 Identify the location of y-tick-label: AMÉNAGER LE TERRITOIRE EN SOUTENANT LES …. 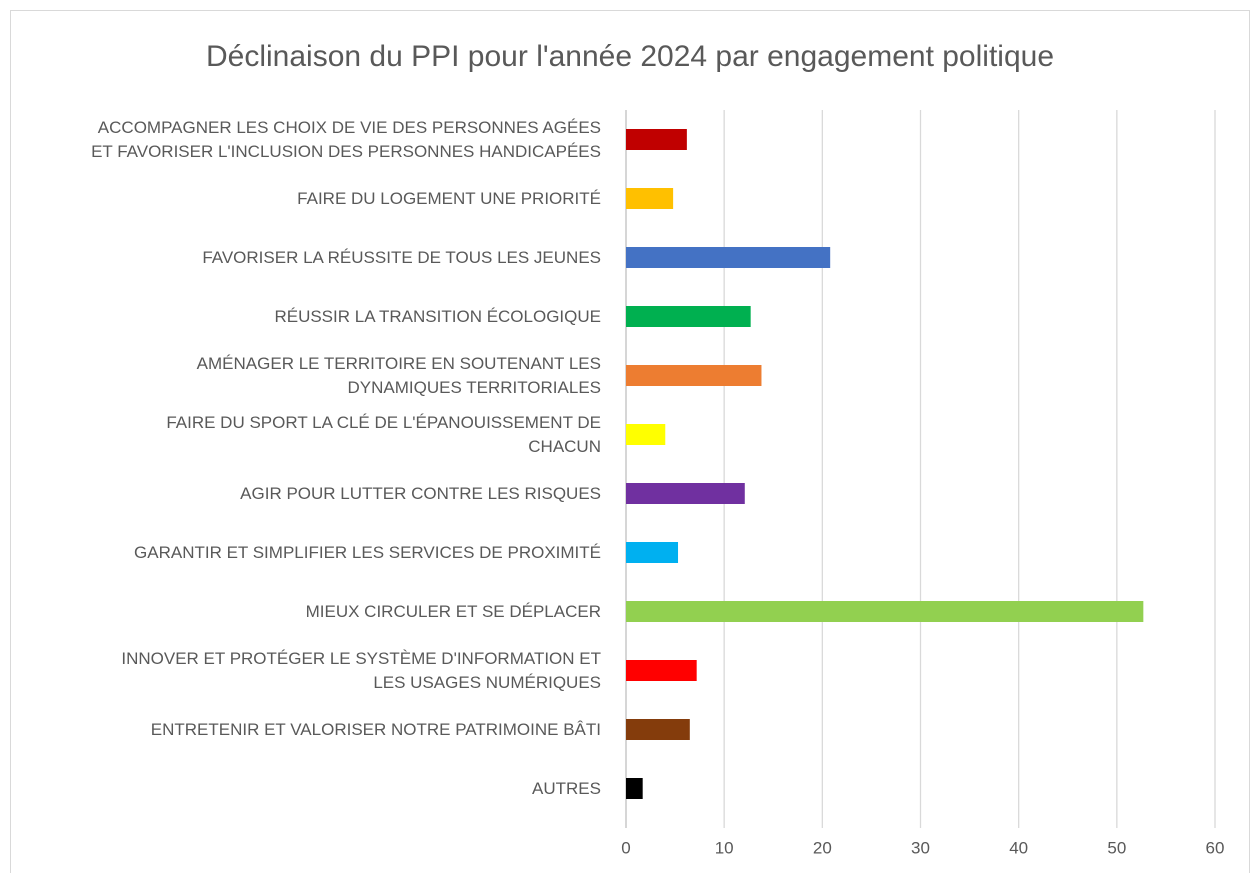
(398, 375).